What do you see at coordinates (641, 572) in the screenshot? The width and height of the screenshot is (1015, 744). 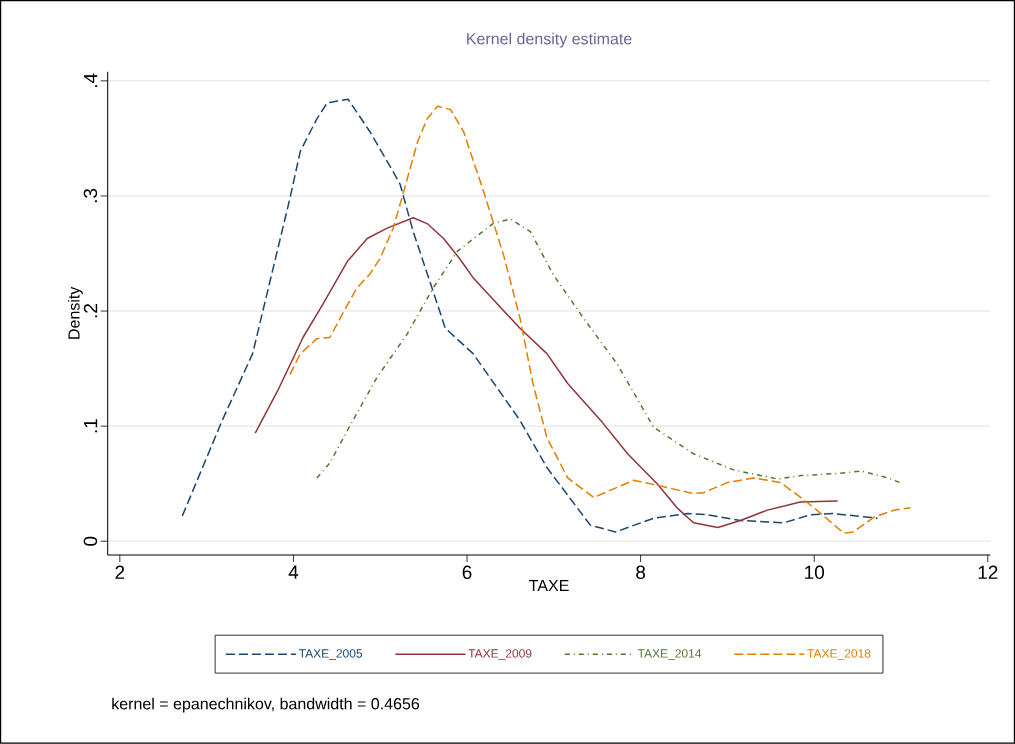 I see `x-tick-label: 8` at bounding box center [641, 572].